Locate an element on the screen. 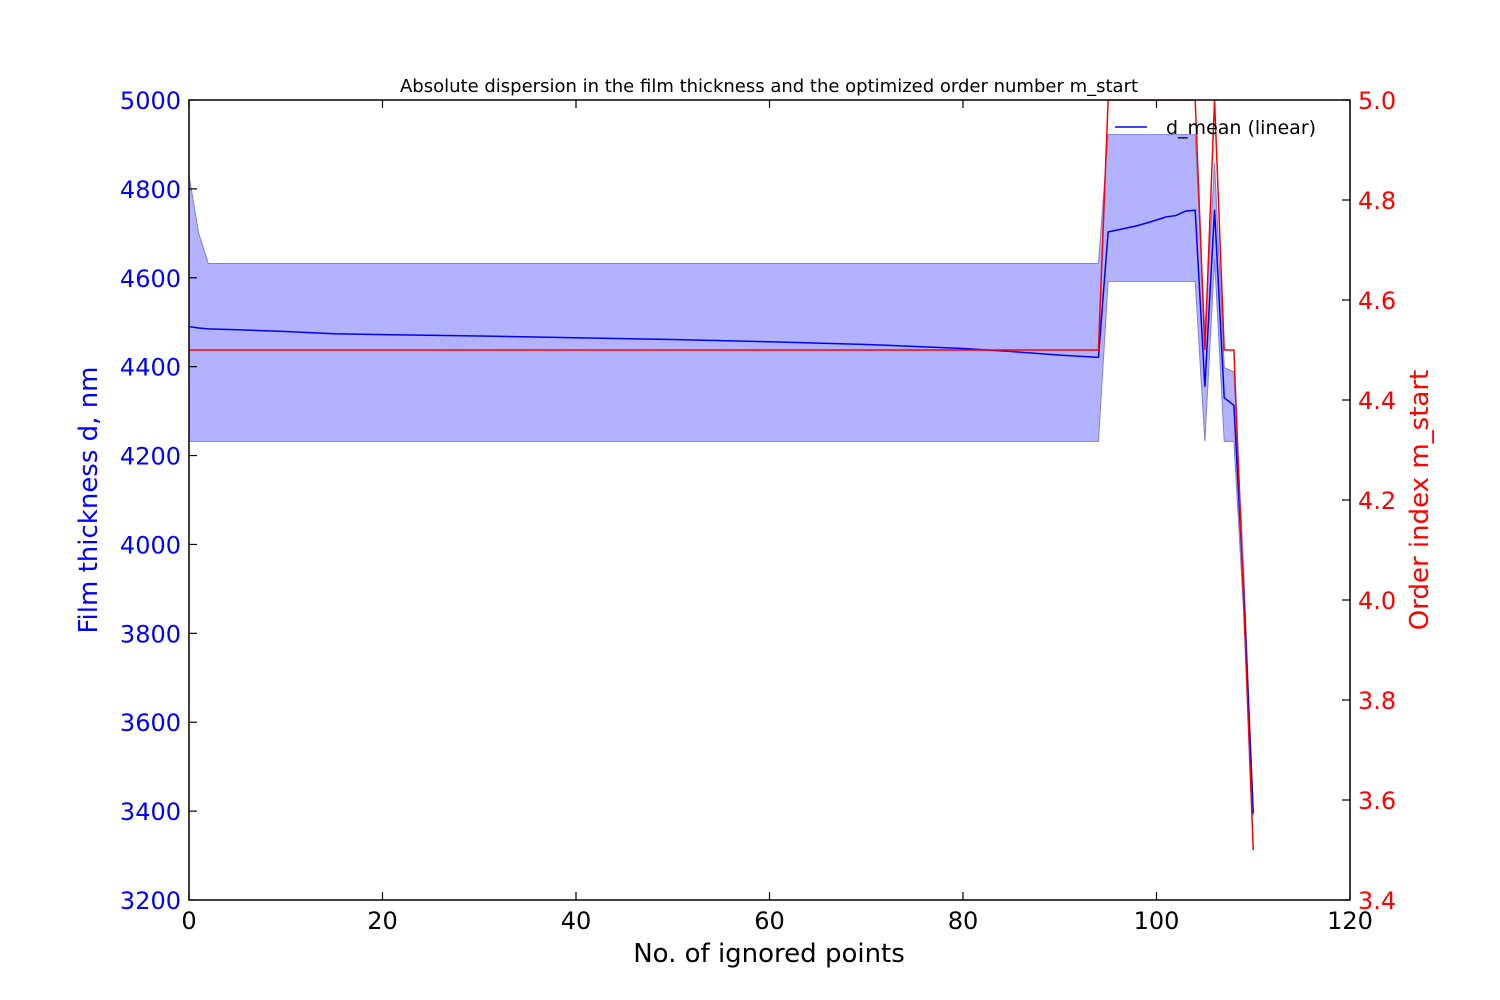 The image size is (1500, 1000). y2-tick-label: 4.6 is located at coordinates (1377, 301).